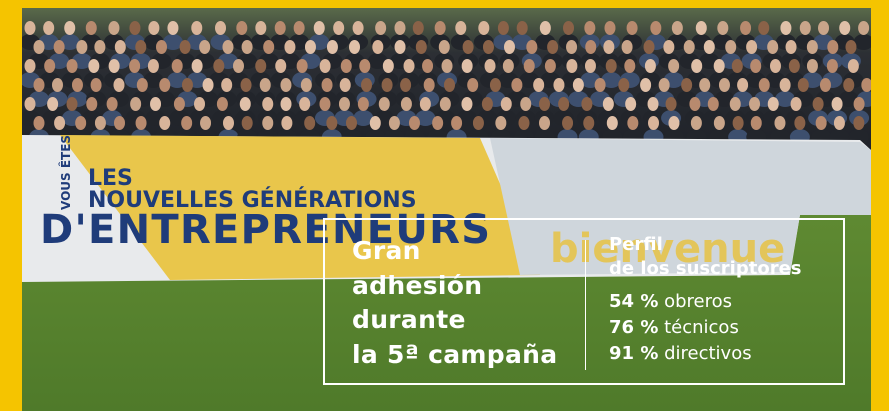  Describe the element at coordinates (701, 327) in the screenshot. I see `stat-label: técnicos` at that location.